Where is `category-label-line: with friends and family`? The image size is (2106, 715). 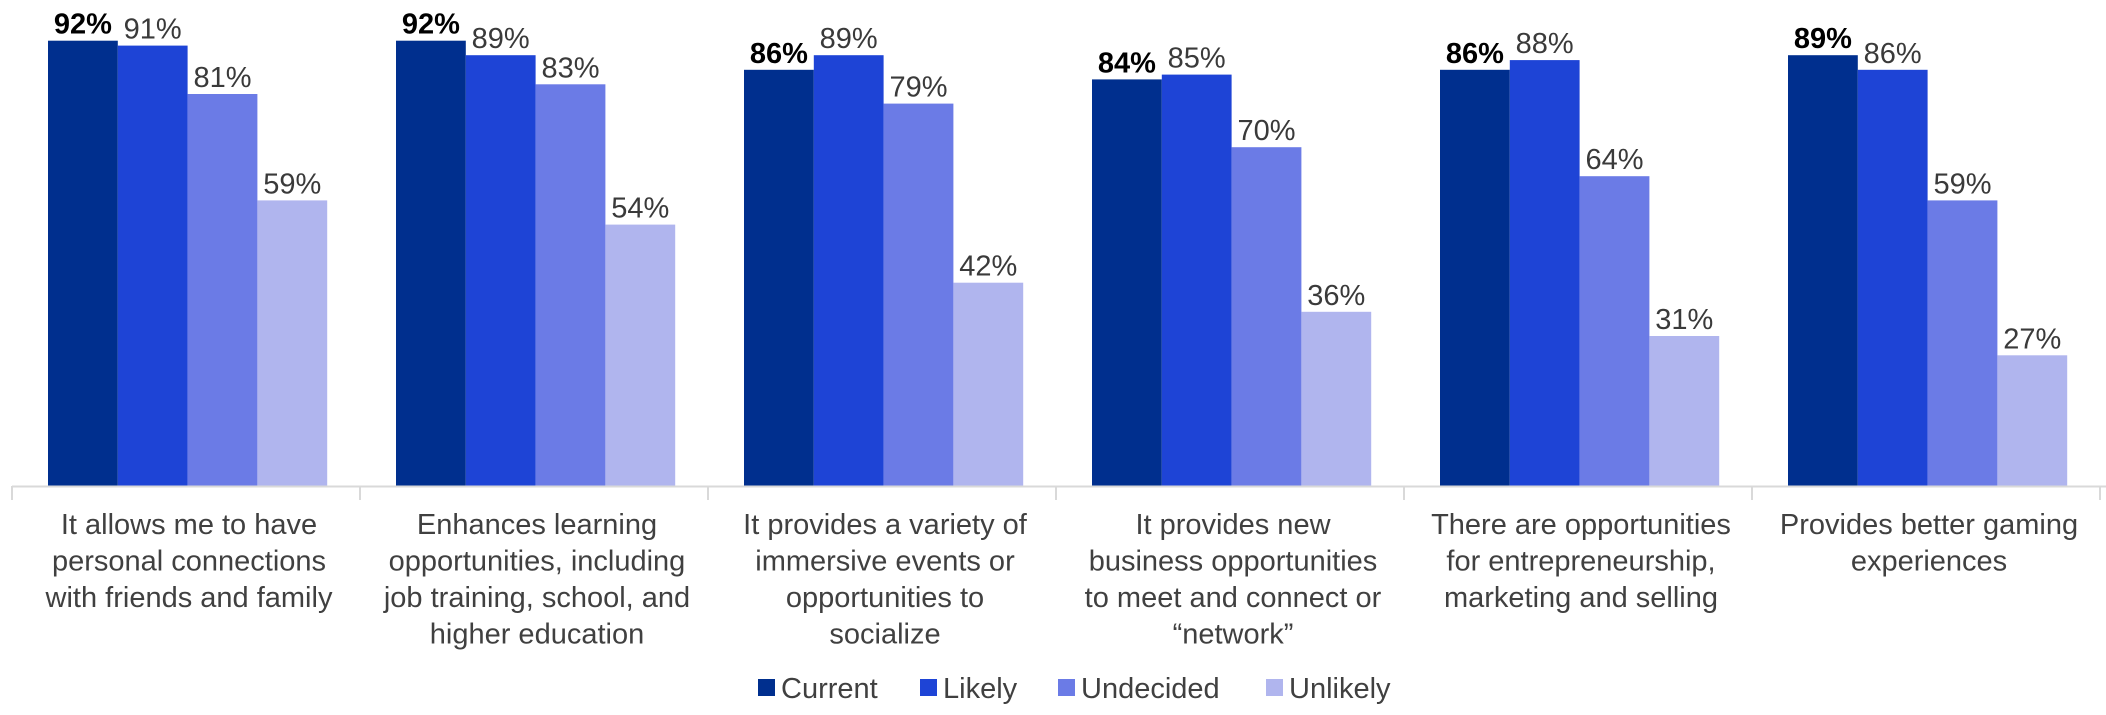
category-label-line: with friends and family is located at coordinates (189, 598).